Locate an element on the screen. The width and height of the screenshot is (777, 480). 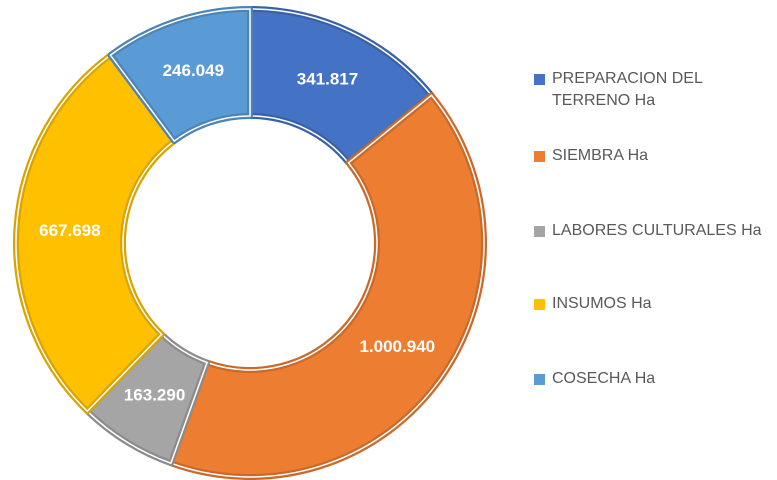
legend-item: PREPARACION DEL TERRENO Ha is located at coordinates (654, 90).